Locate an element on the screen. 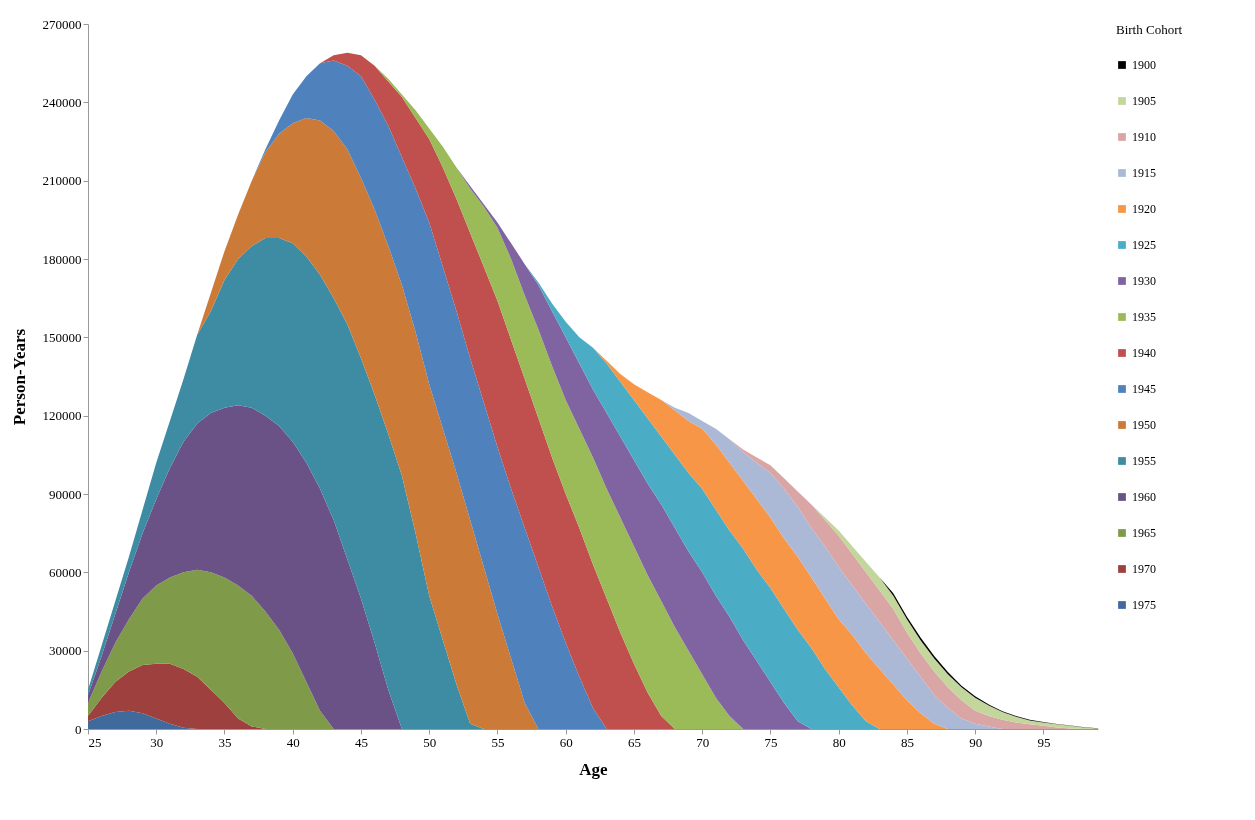 This screenshot has height=820, width=1255. x-tick-label: 95 is located at coordinates (1044, 742).